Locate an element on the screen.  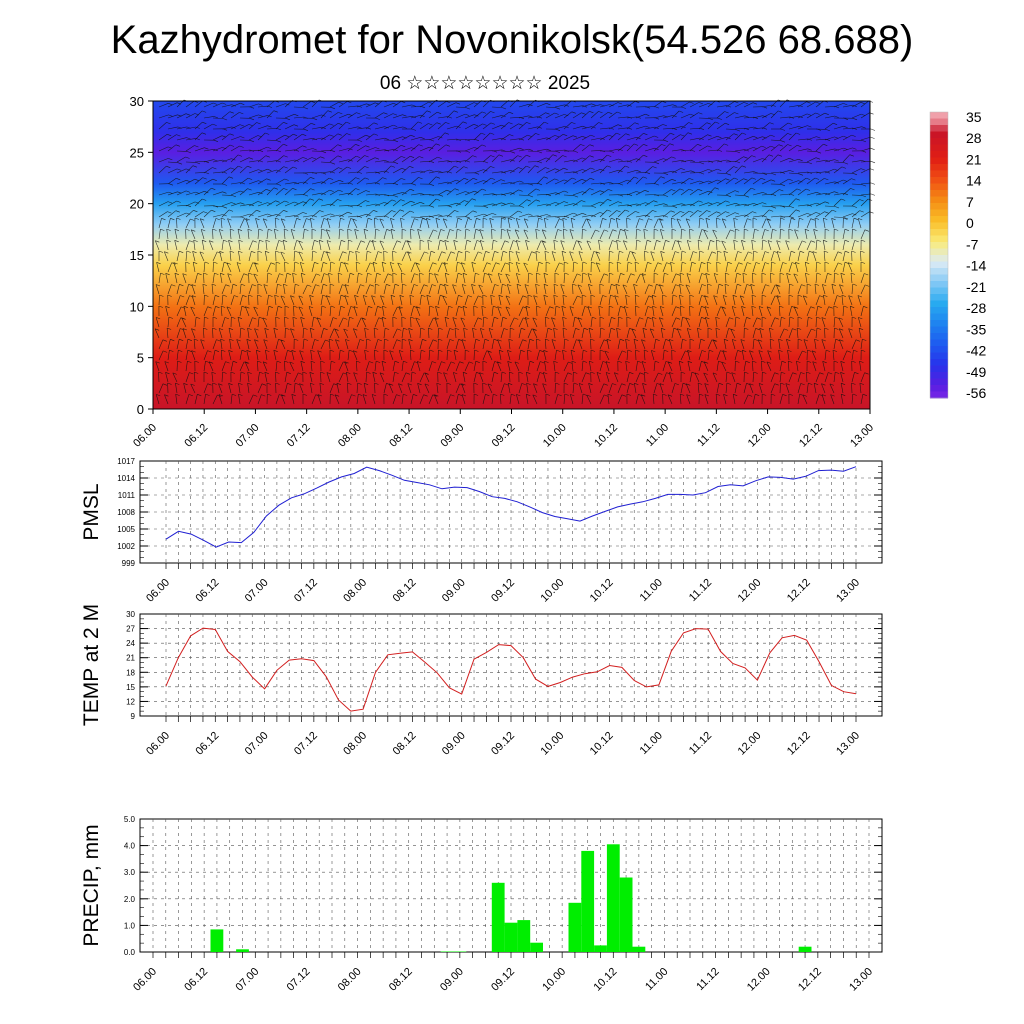
x-tick-label: 06.00 is located at coordinates (158, 591).